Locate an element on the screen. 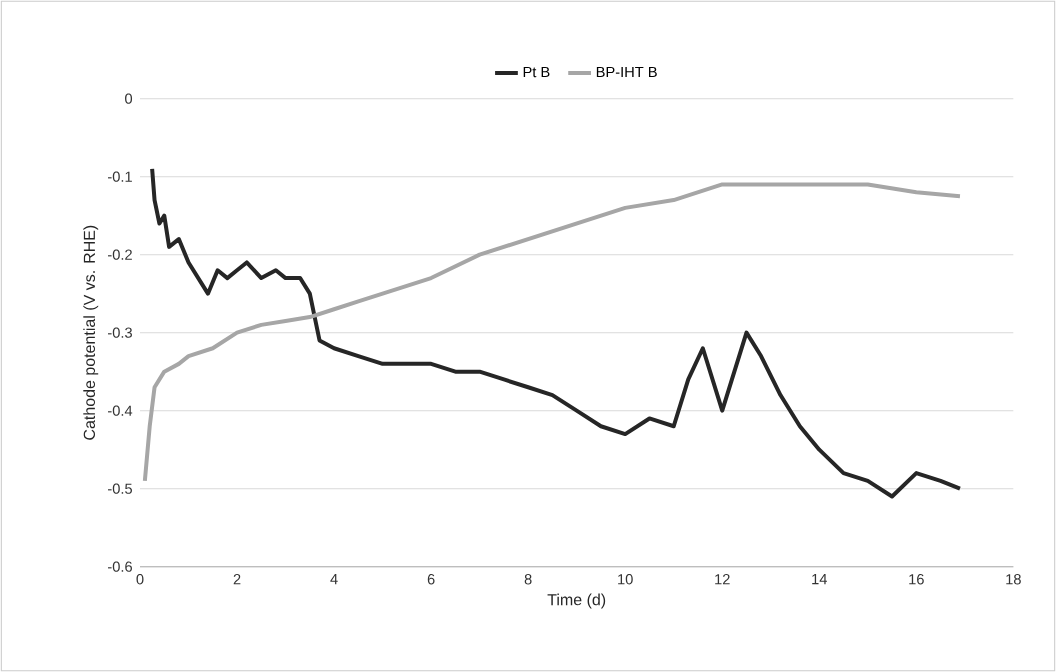 Image resolution: width=1056 pixels, height=672 pixels. y-tick-label: -0.4 is located at coordinates (120, 410).